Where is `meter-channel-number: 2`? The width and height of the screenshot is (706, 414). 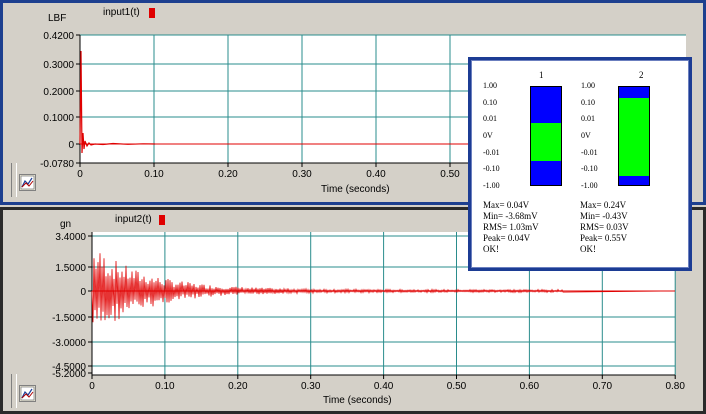 meter-channel-number: 2 is located at coordinates (641, 75).